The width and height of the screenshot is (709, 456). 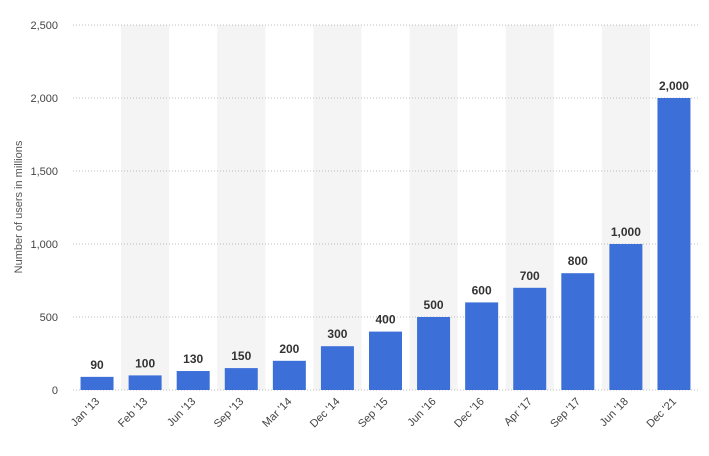 What do you see at coordinates (133, 413) in the screenshot?
I see `x-tick-label: Feb '13` at bounding box center [133, 413].